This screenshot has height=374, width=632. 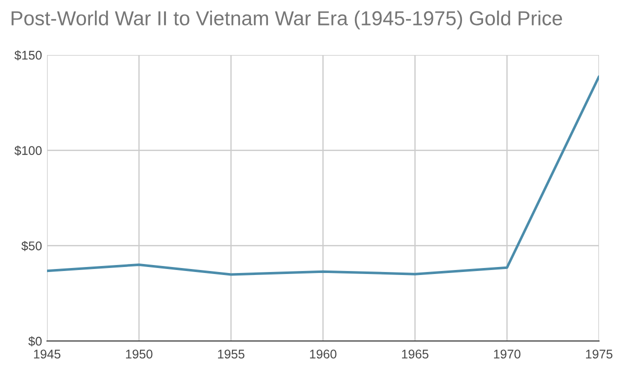 I want to click on y-tick-label: $100, so click(x=28, y=151).